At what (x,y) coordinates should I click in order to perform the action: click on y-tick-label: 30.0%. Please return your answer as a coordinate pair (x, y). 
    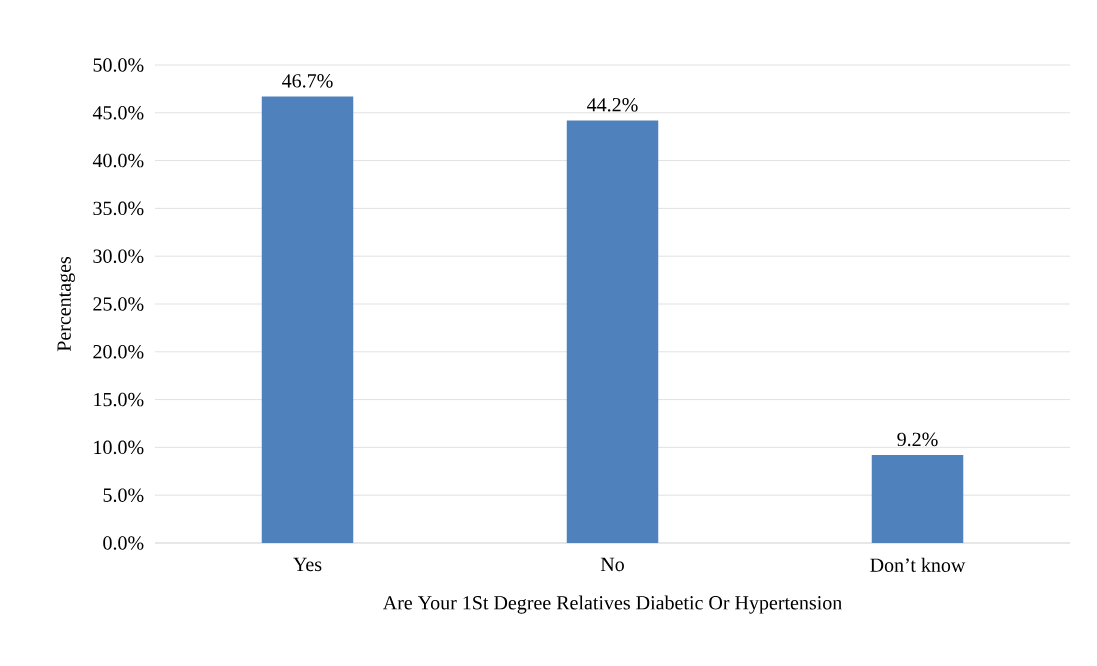
    Looking at the image, I should click on (118, 256).